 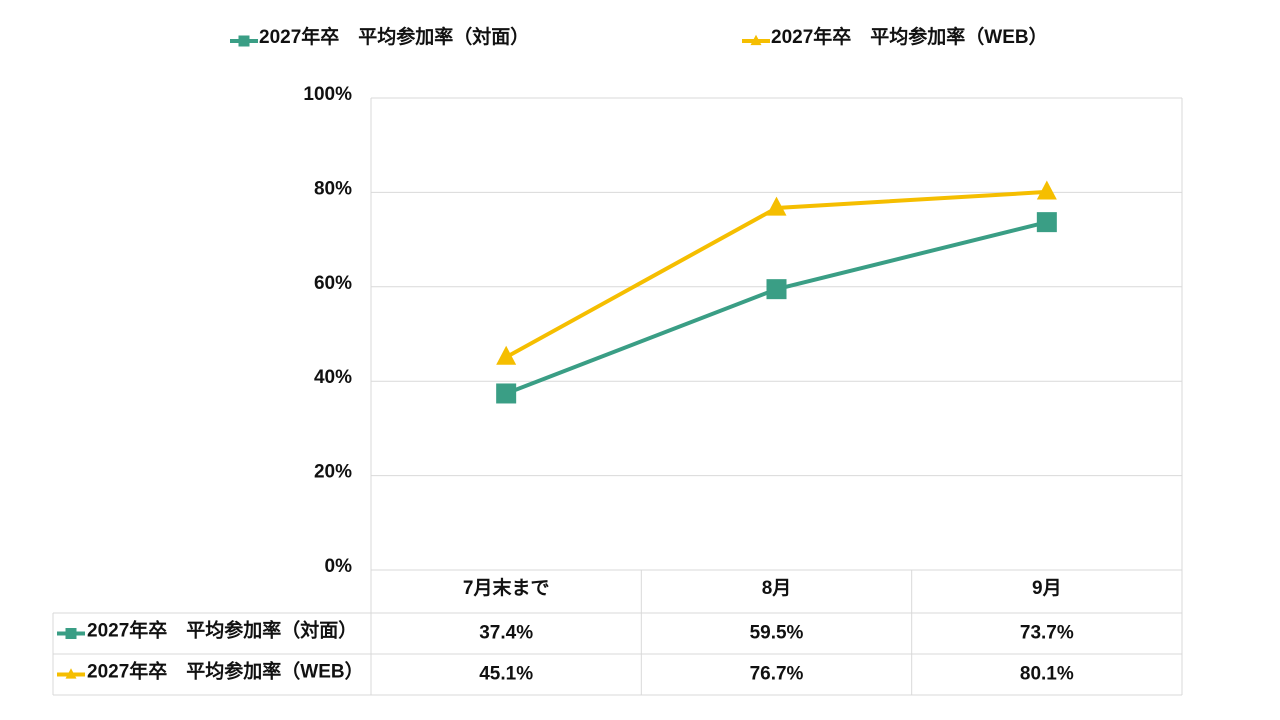 What do you see at coordinates (909, 36) in the screenshot?
I see `legend-label: 2027年卒 平均参加率（WEB）` at bounding box center [909, 36].